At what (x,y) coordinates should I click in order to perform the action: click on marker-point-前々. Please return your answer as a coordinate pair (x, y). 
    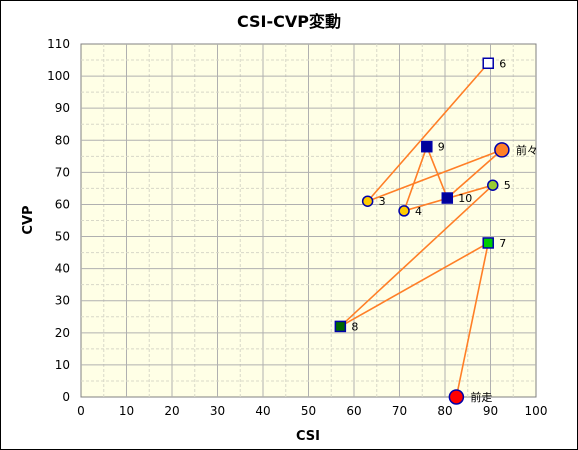
    Looking at the image, I should click on (502, 150).